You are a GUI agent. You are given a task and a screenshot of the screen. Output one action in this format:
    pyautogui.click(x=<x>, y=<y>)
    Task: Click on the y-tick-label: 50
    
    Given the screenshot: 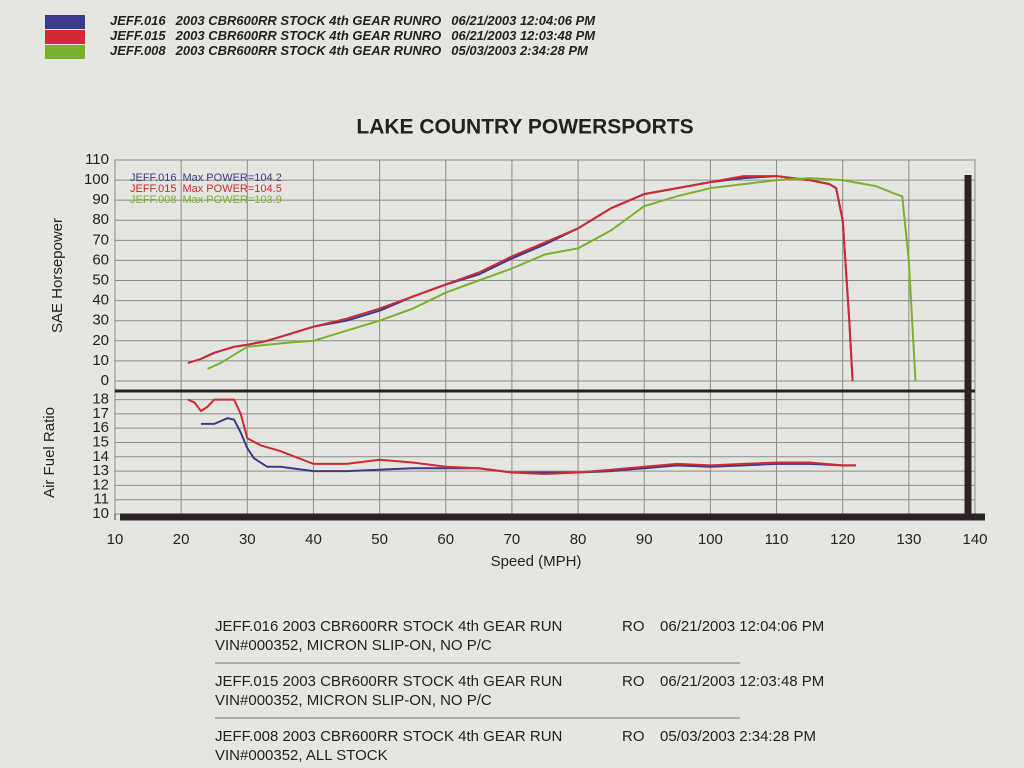 What is the action you would take?
    pyautogui.click(x=100, y=279)
    